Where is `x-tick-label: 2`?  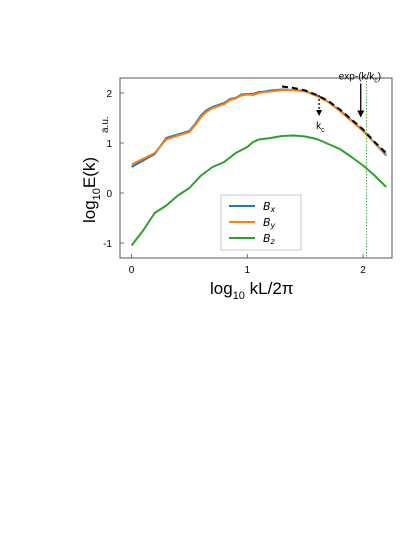
x-tick-label: 2 is located at coordinates (363, 270).